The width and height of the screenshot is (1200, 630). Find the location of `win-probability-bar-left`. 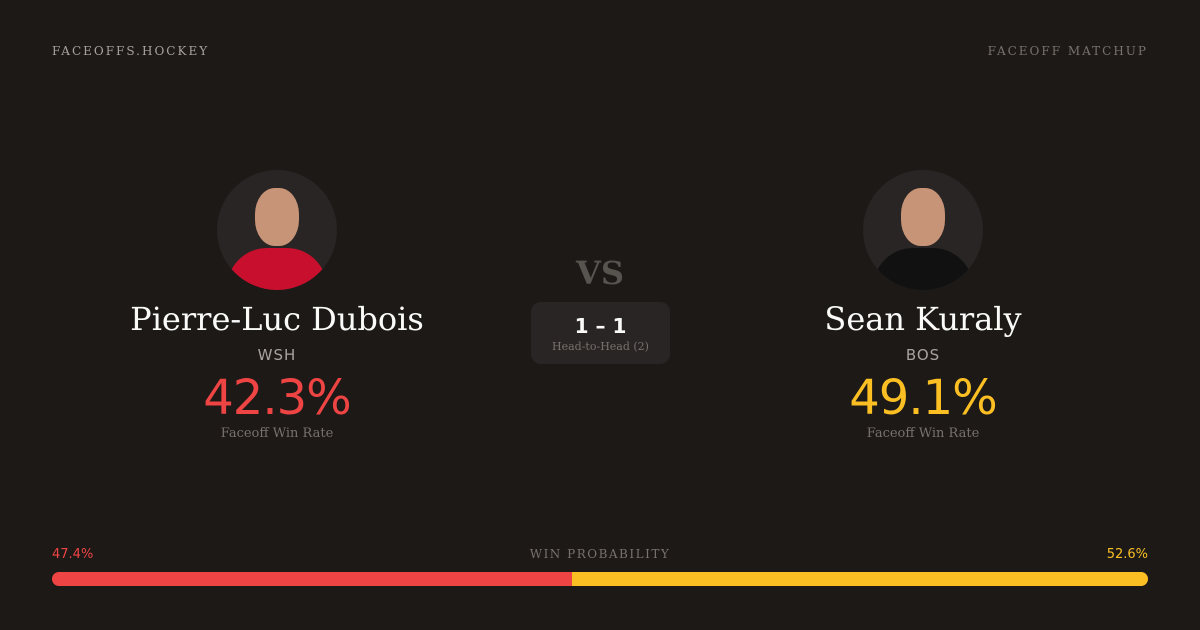

win-probability-bar-left is located at coordinates (312, 579).